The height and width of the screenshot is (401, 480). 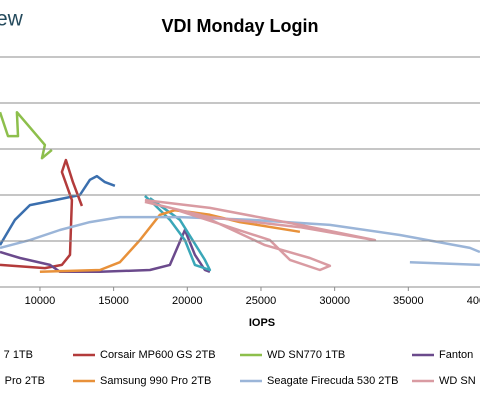 I want to click on x-tick-label: 15000, so click(x=113, y=301).